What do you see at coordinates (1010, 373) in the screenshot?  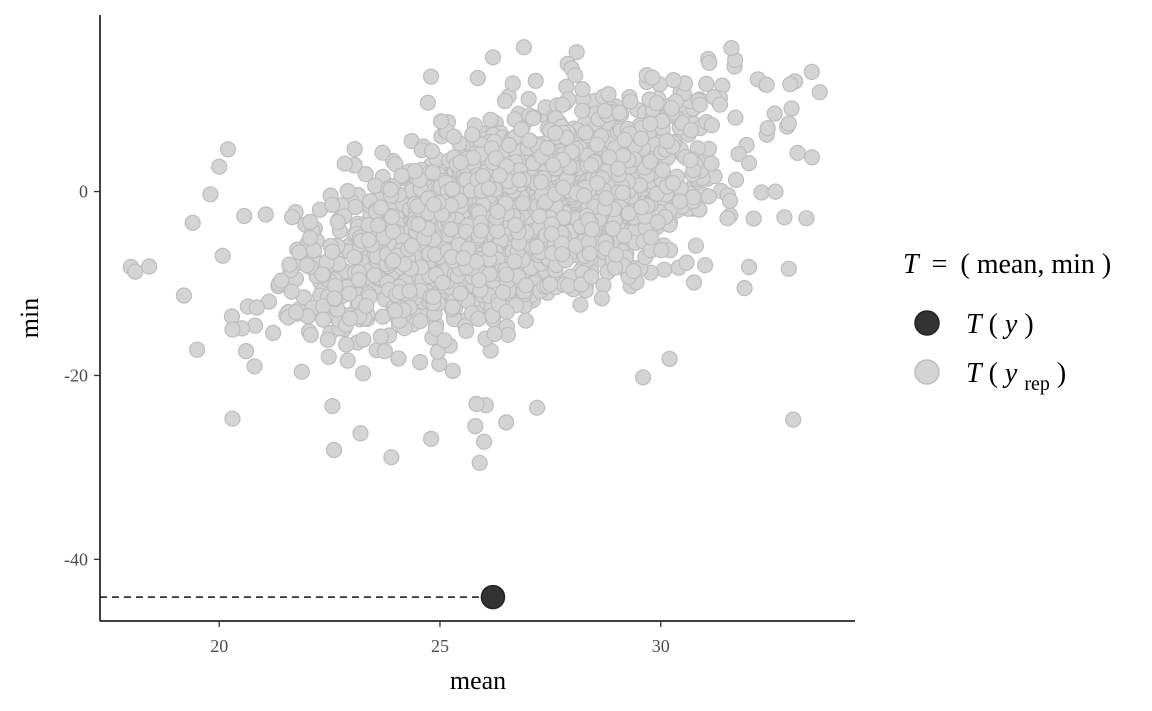 I see `legend-replicated-var: y` at bounding box center [1010, 373].